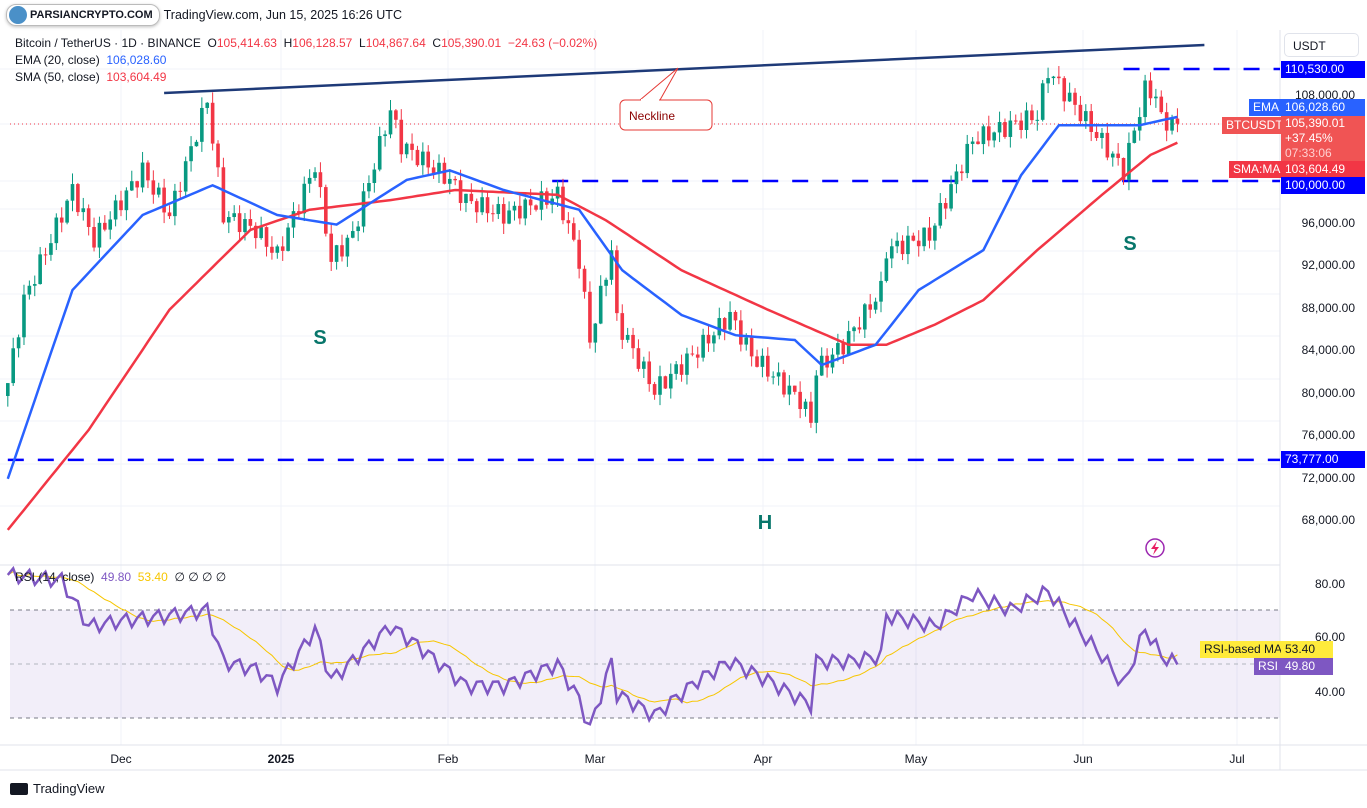 This screenshot has width=1367, height=808. What do you see at coordinates (319, 338) in the screenshot?
I see `left-shoulder-label: S` at bounding box center [319, 338].